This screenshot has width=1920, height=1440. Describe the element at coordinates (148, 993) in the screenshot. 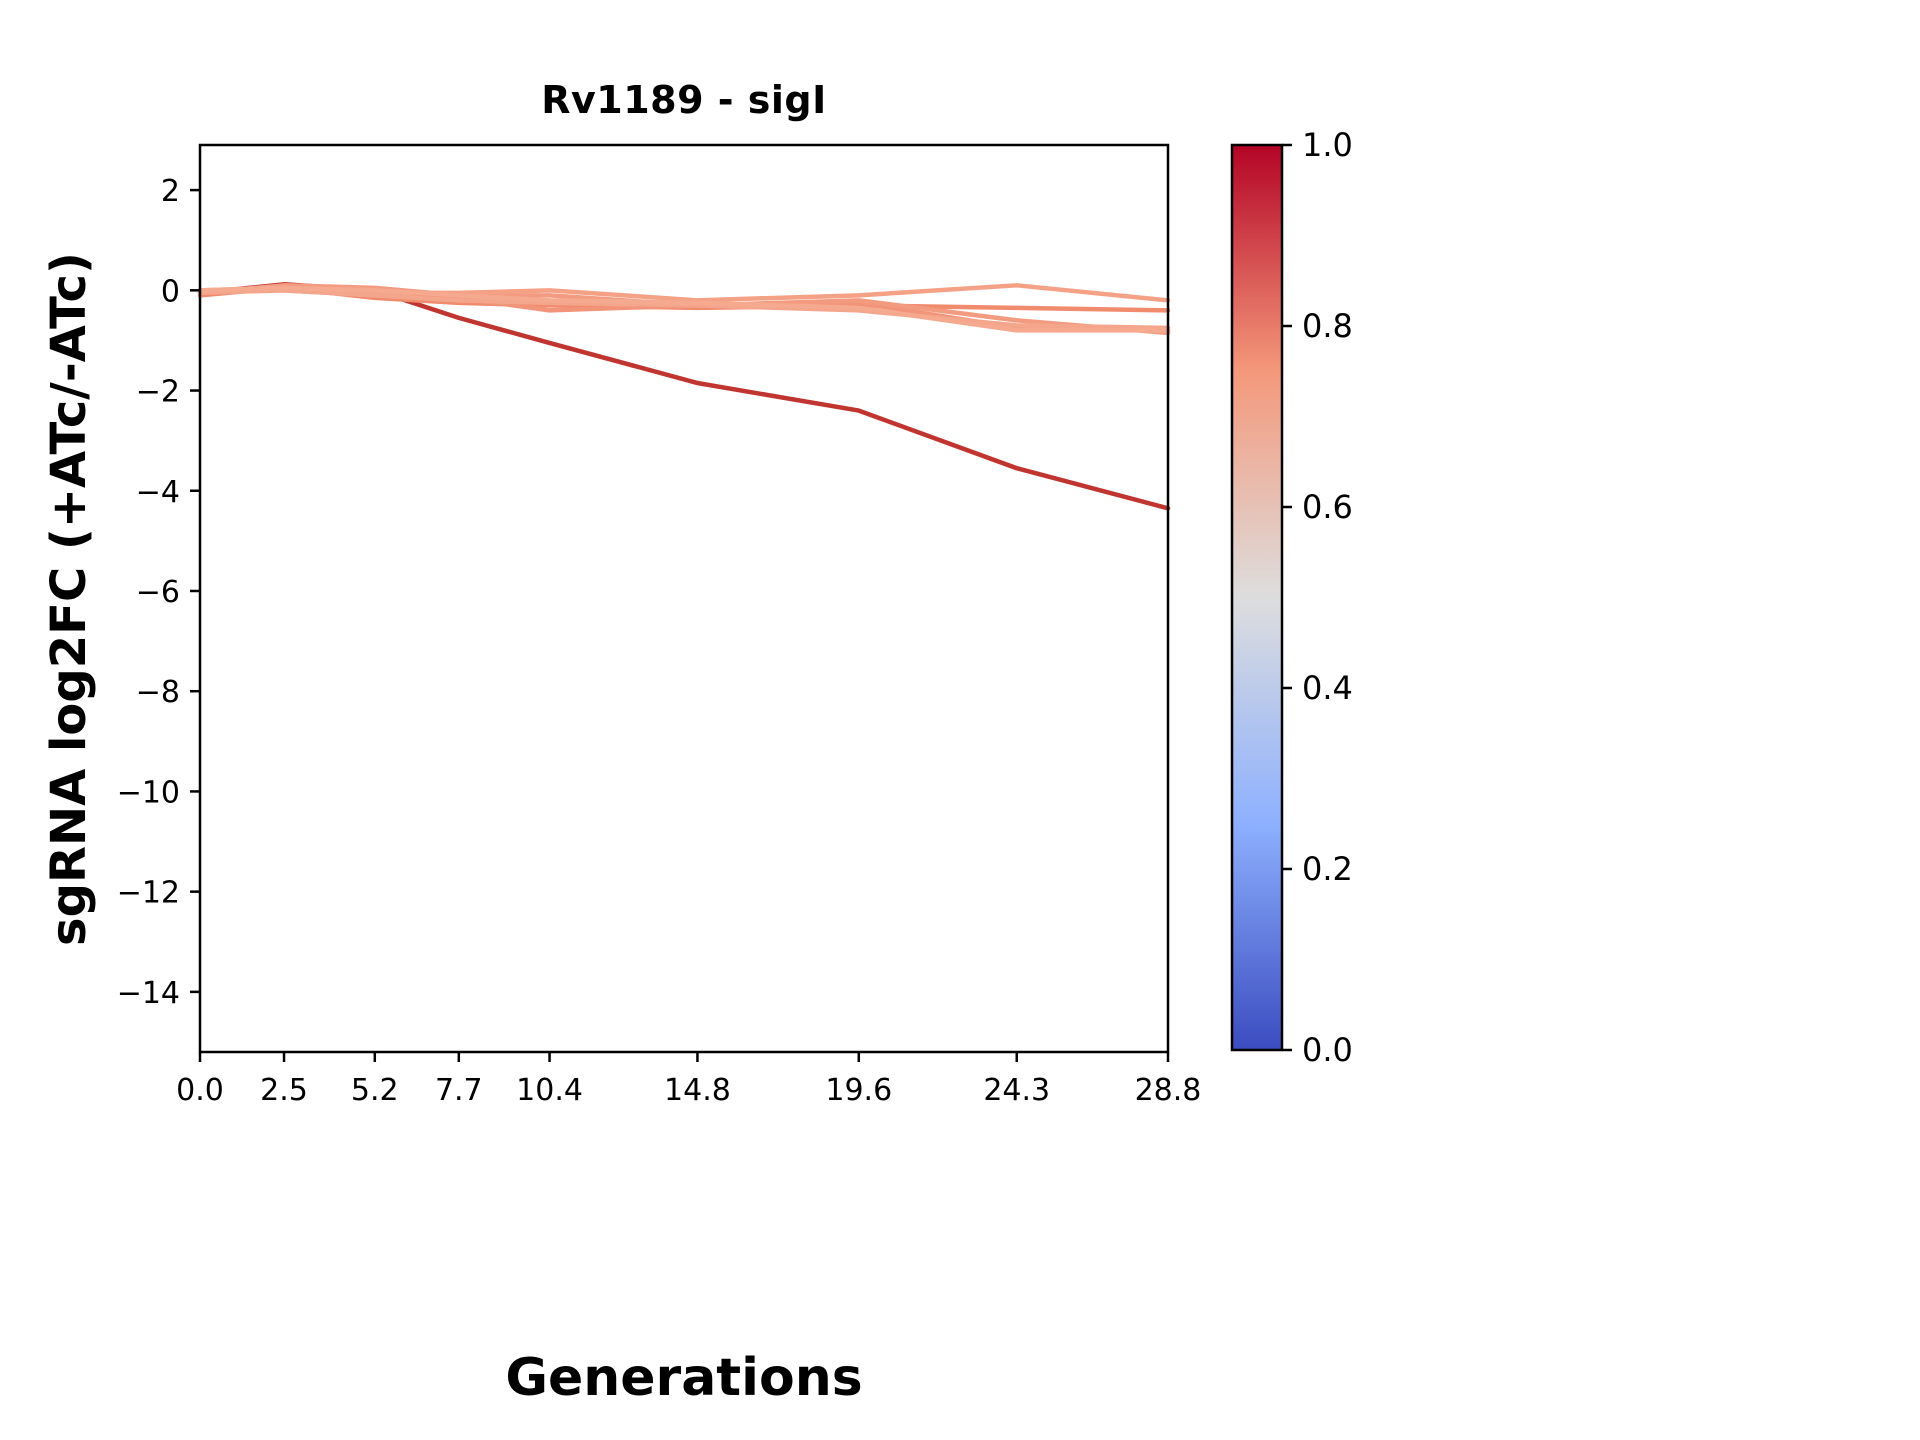

I see `y-tick-label: −14` at that location.